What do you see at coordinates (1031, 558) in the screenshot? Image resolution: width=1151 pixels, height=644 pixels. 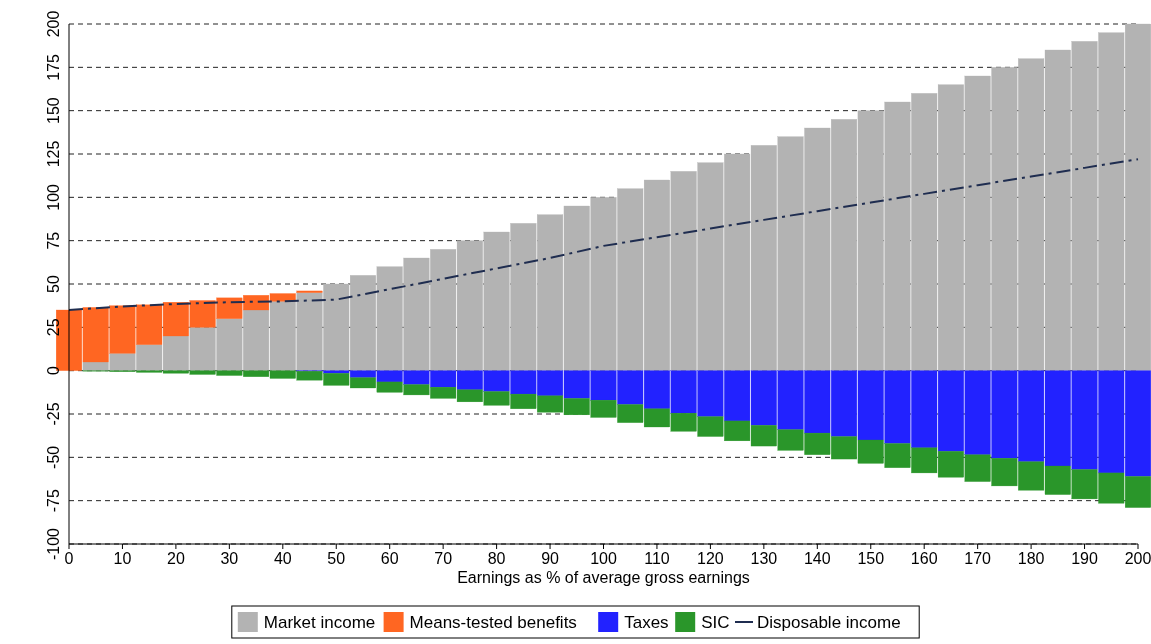 I see `x-tick-label: 180` at bounding box center [1031, 558].